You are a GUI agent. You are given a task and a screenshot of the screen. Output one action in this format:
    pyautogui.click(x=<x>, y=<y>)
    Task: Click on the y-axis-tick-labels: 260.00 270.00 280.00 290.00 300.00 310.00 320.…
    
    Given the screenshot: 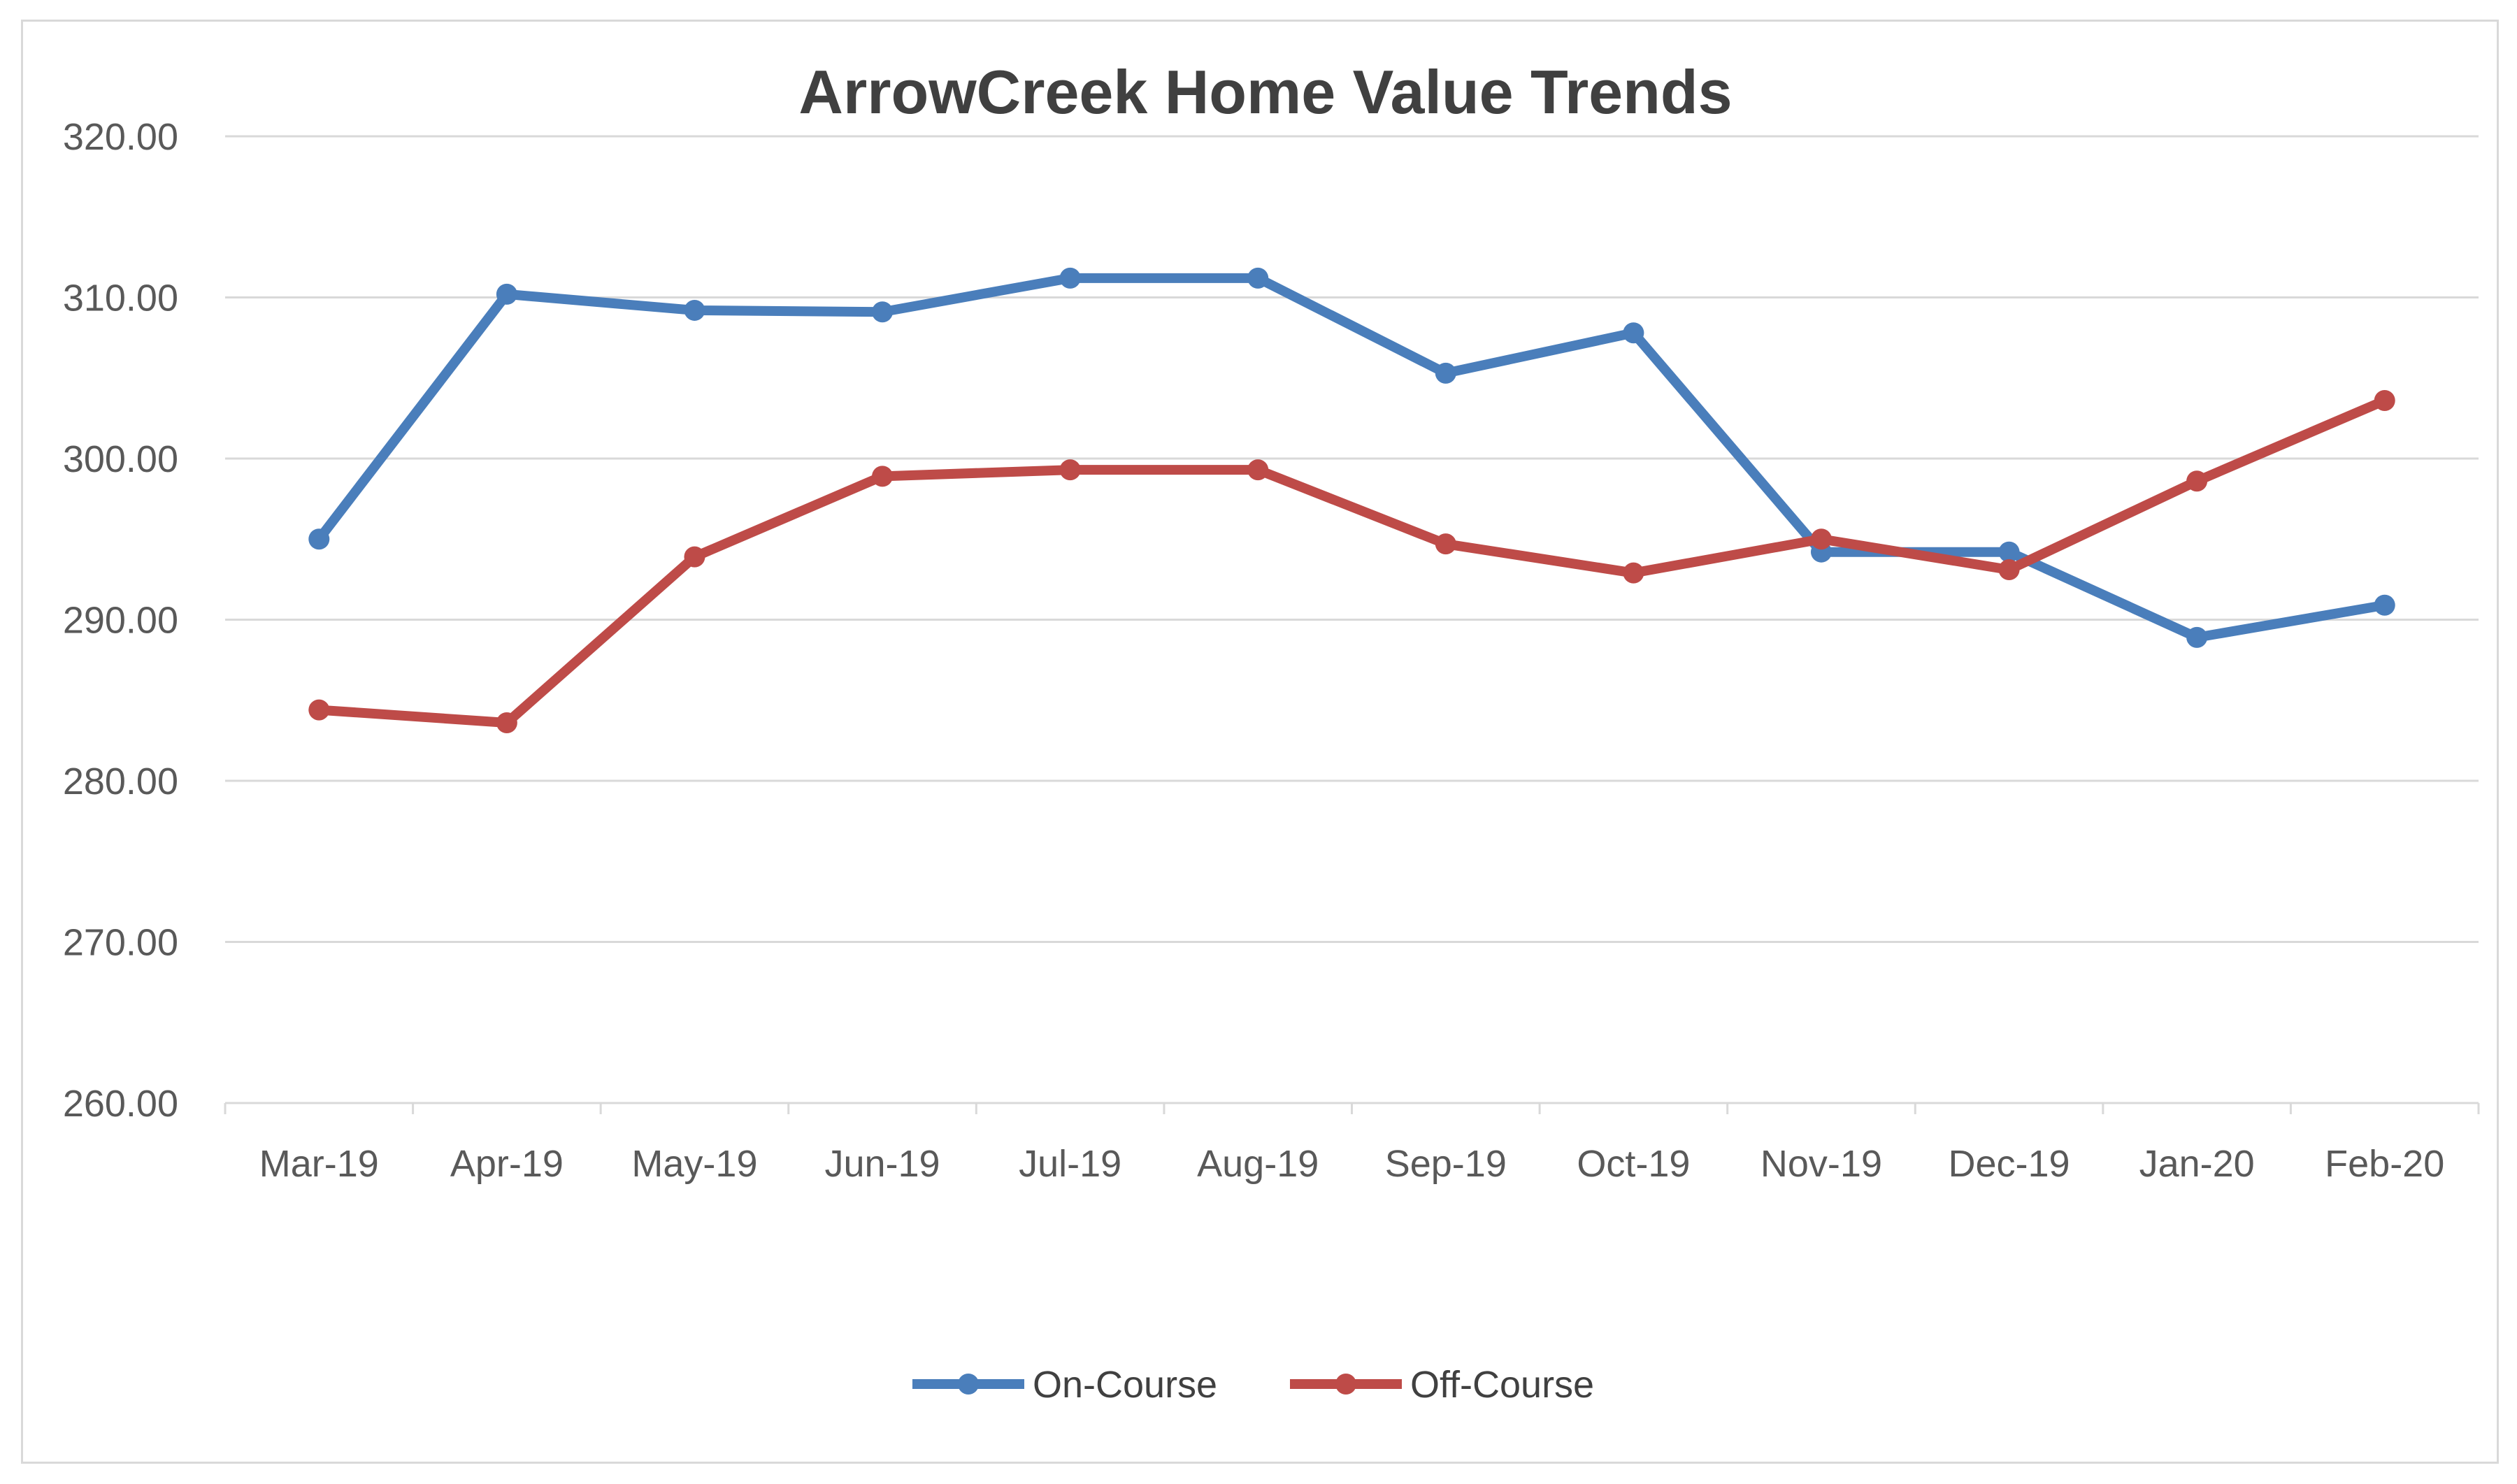 What is the action you would take?
    pyautogui.click(x=121, y=620)
    